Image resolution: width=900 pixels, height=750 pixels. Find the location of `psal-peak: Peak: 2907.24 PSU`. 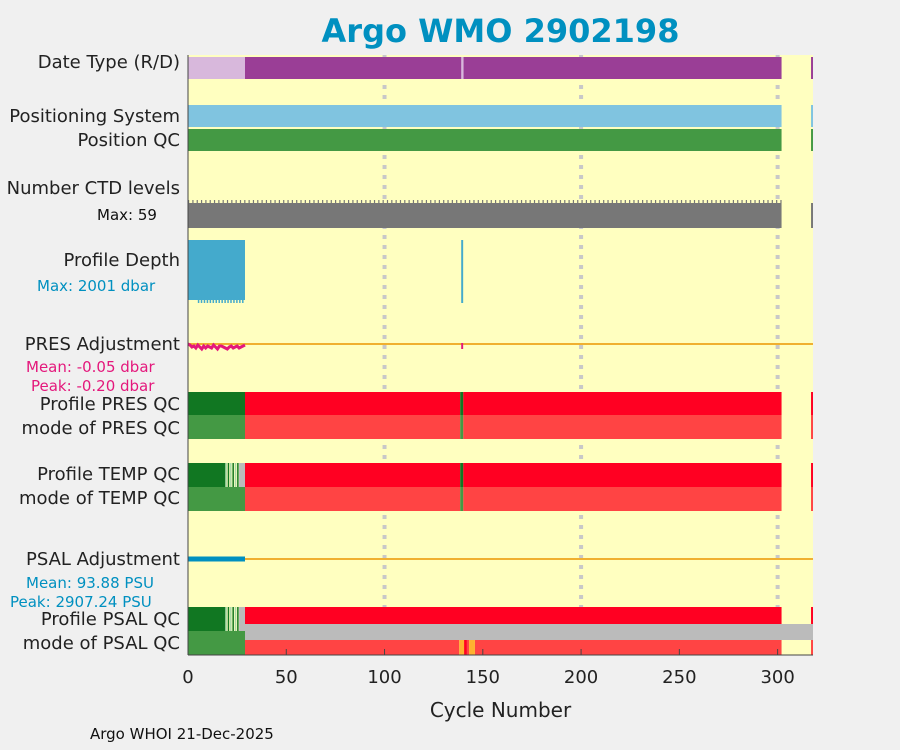

psal-peak: Peak: 2907.24 PSU is located at coordinates (81, 602).